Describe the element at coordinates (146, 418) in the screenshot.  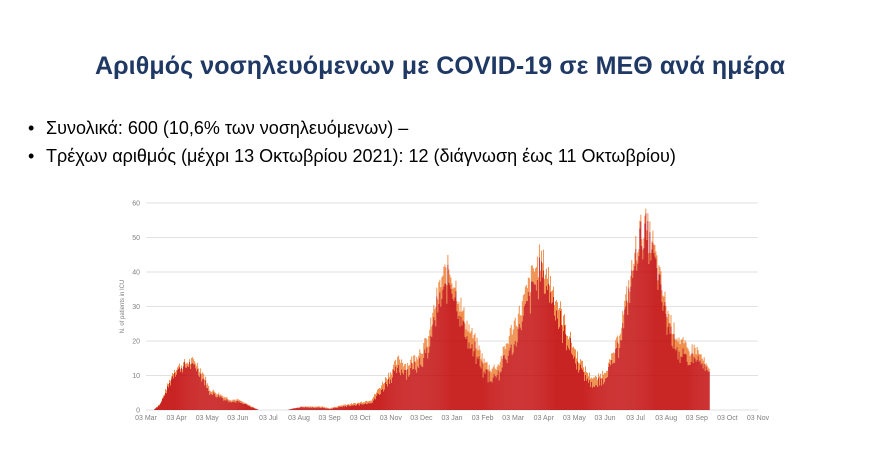
I see `x-tick-label: 03 Mar` at that location.